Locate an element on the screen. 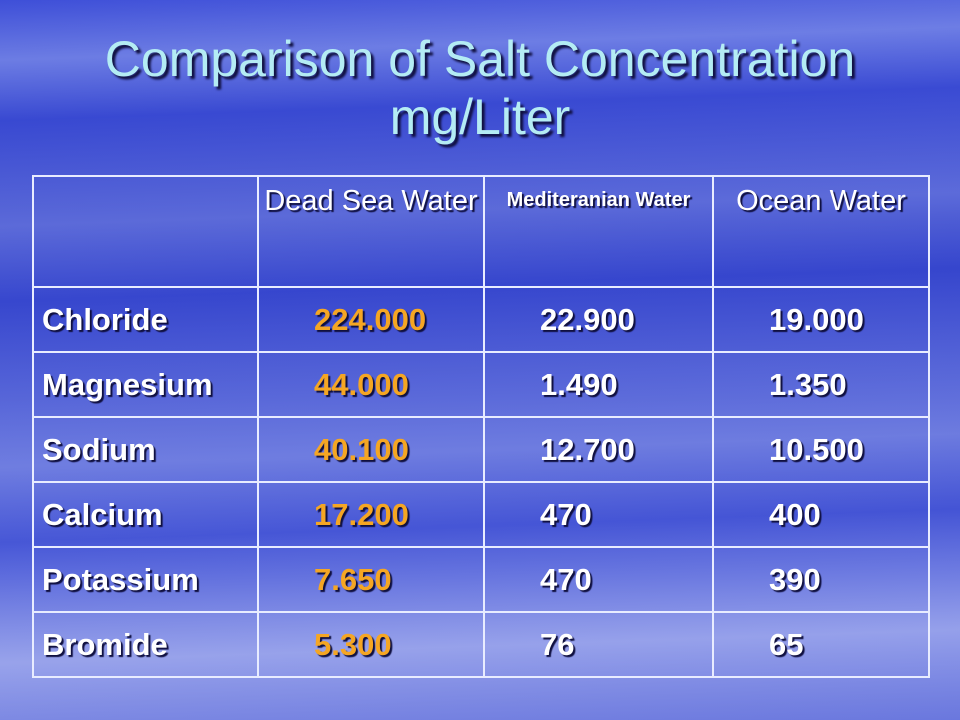  row-label: Magnesium is located at coordinates (145, 384).